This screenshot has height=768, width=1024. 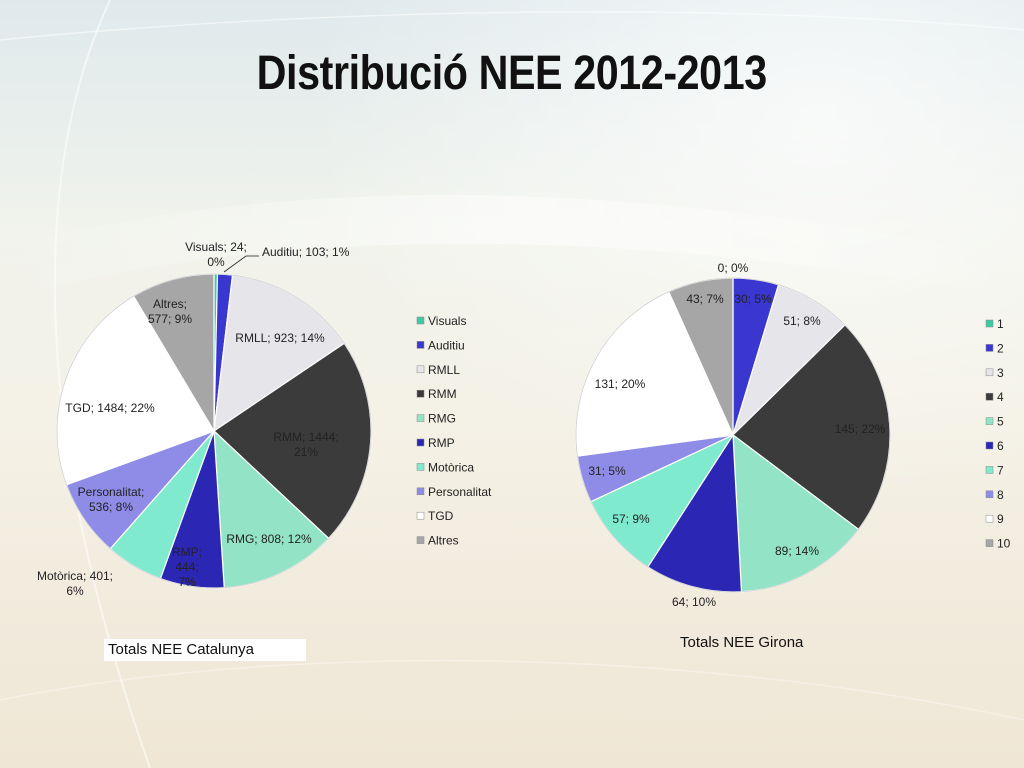 I want to click on data-label-mot-rica: Motòrica; 401; 6%, so click(x=75, y=583).